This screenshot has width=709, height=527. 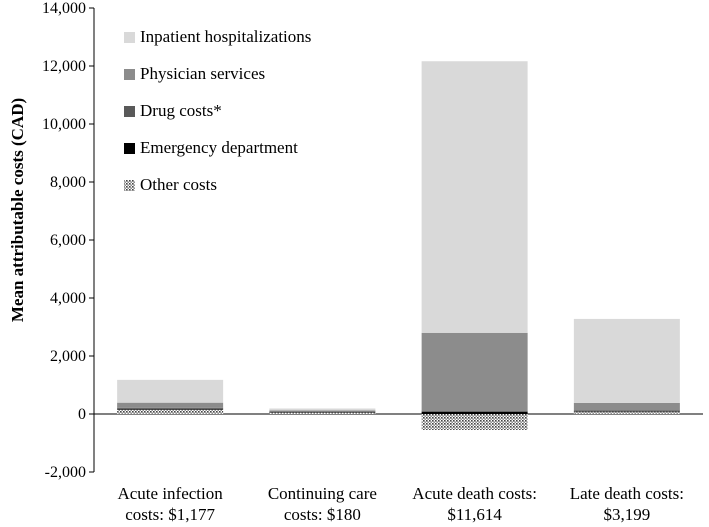 I want to click on legend-label-inpt: Inpatient hospitalizations, so click(x=225, y=36).